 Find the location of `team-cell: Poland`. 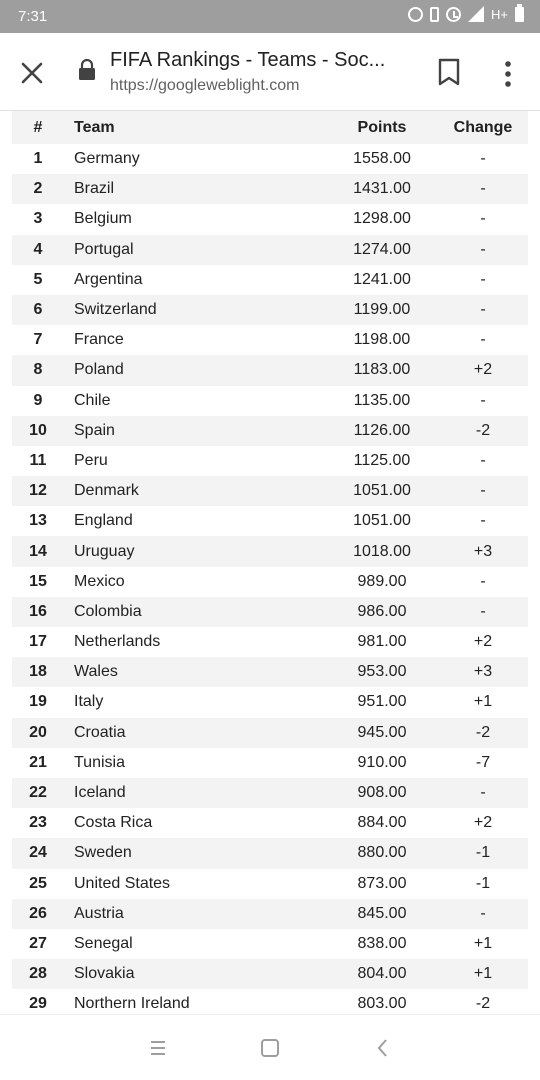

team-cell: Poland is located at coordinates (99, 370).